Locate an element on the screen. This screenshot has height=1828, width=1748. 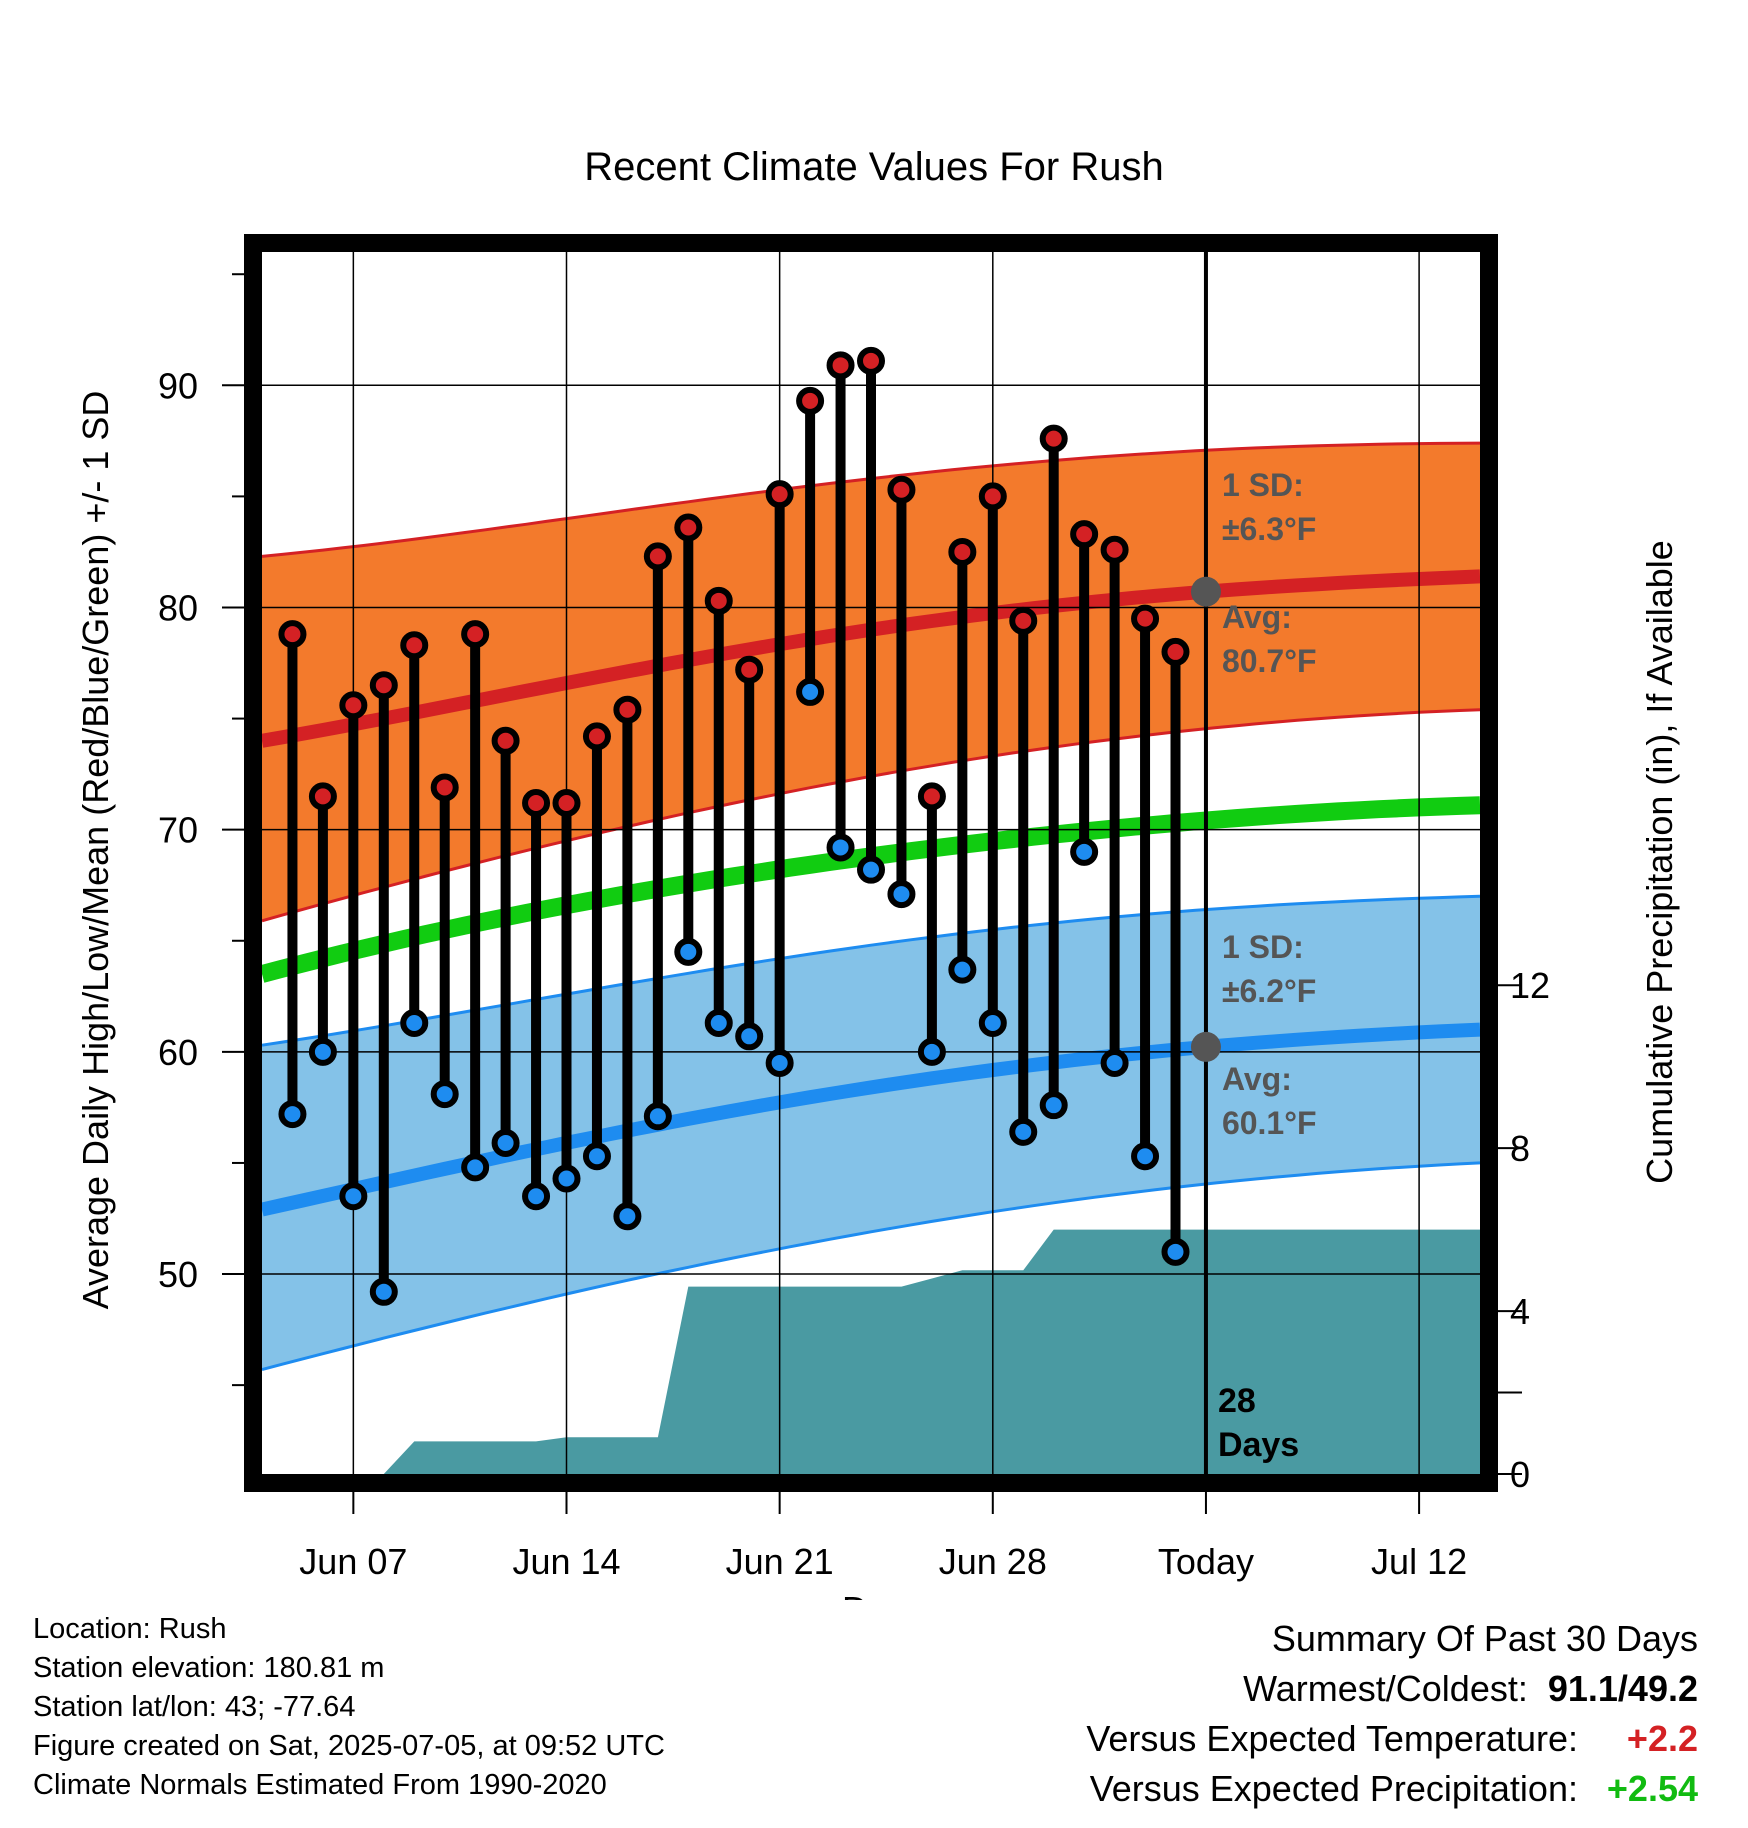
low-sd-band-lower-edge is located at coordinates (871, 1266).